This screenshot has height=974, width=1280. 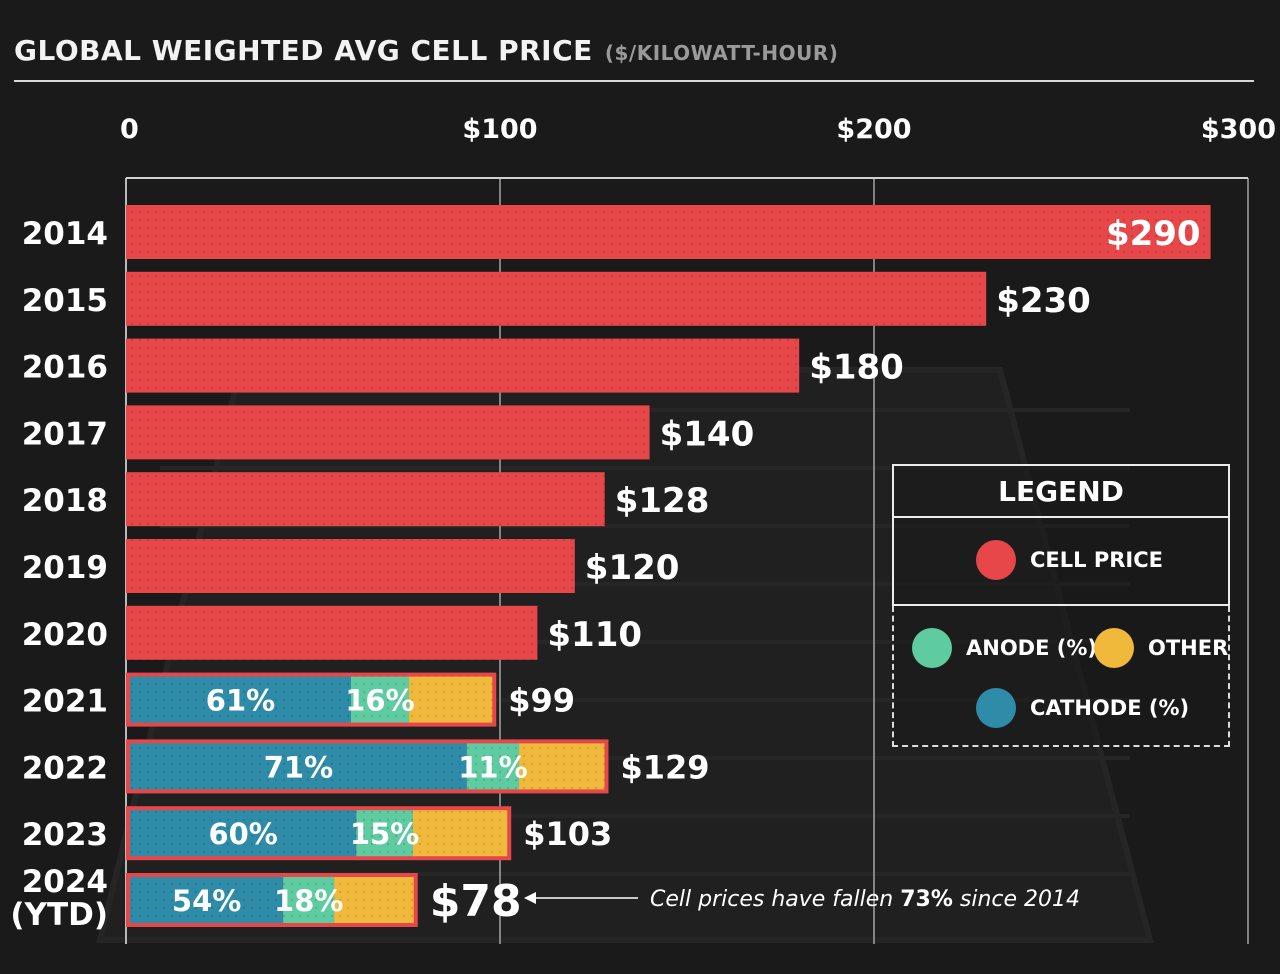 I want to click on category-label: 2015, so click(x=65, y=301).